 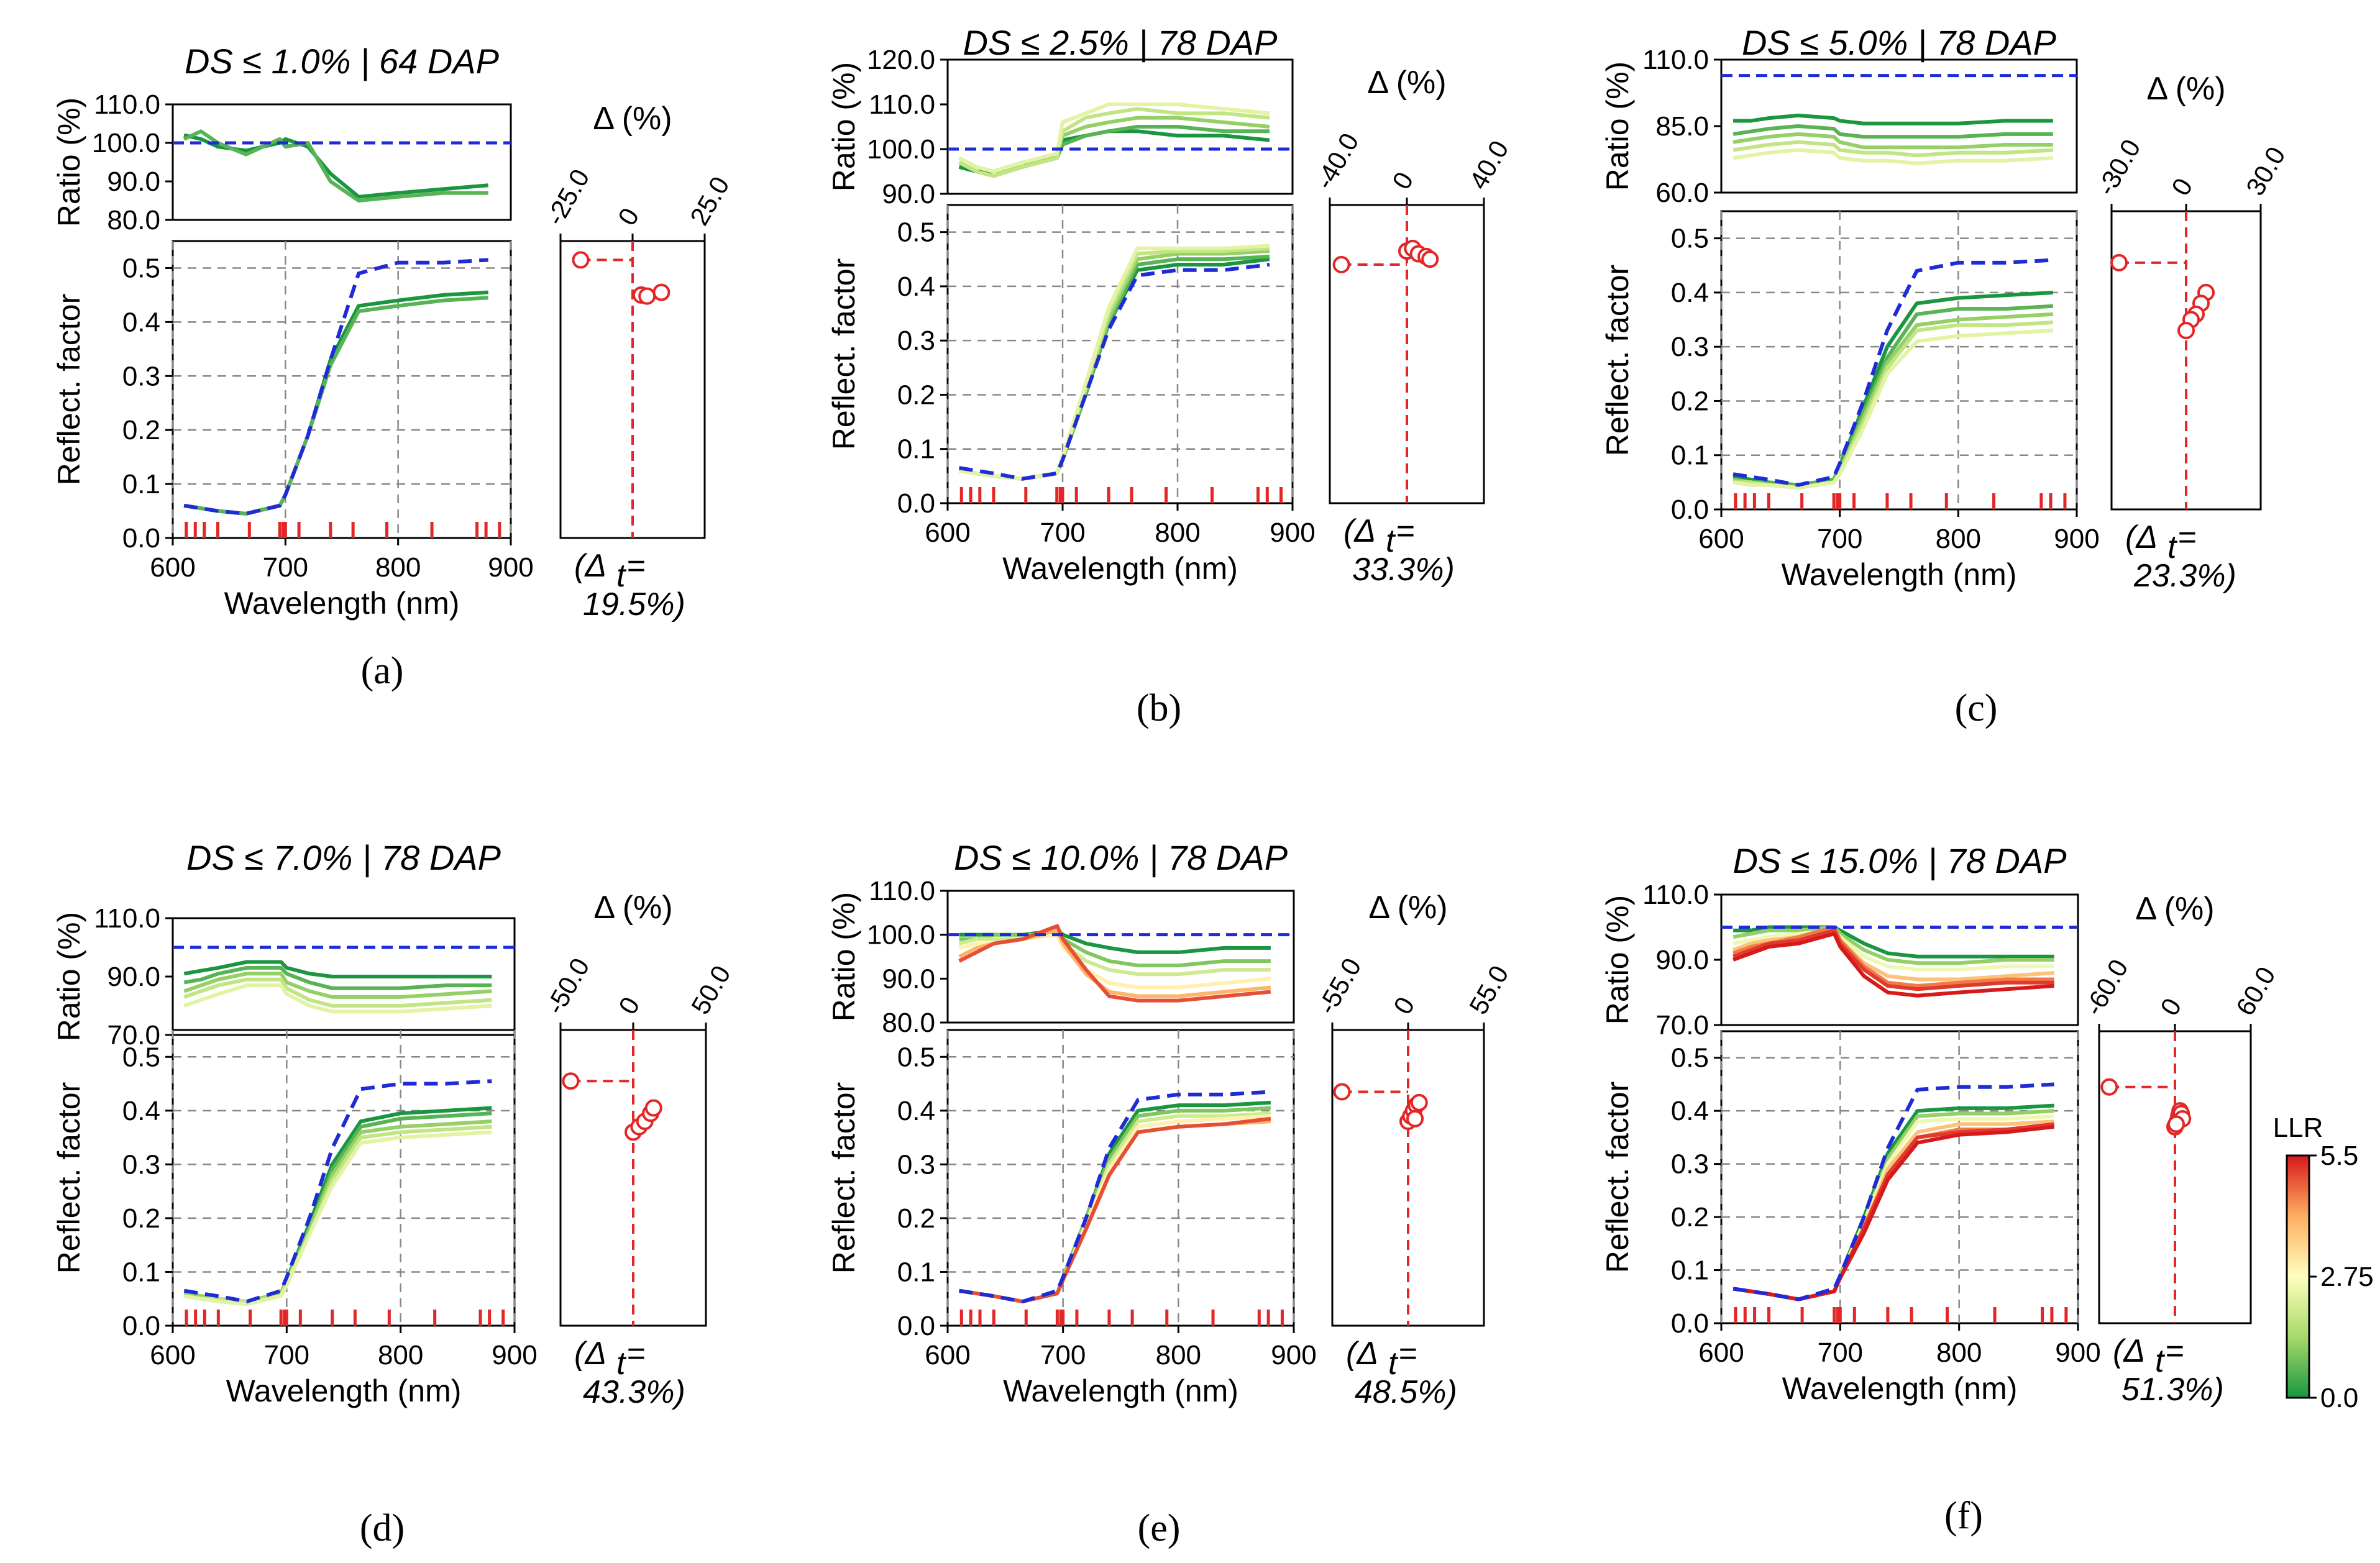 I want to click on delta-tick-label: 55.0, so click(x=1488, y=989).